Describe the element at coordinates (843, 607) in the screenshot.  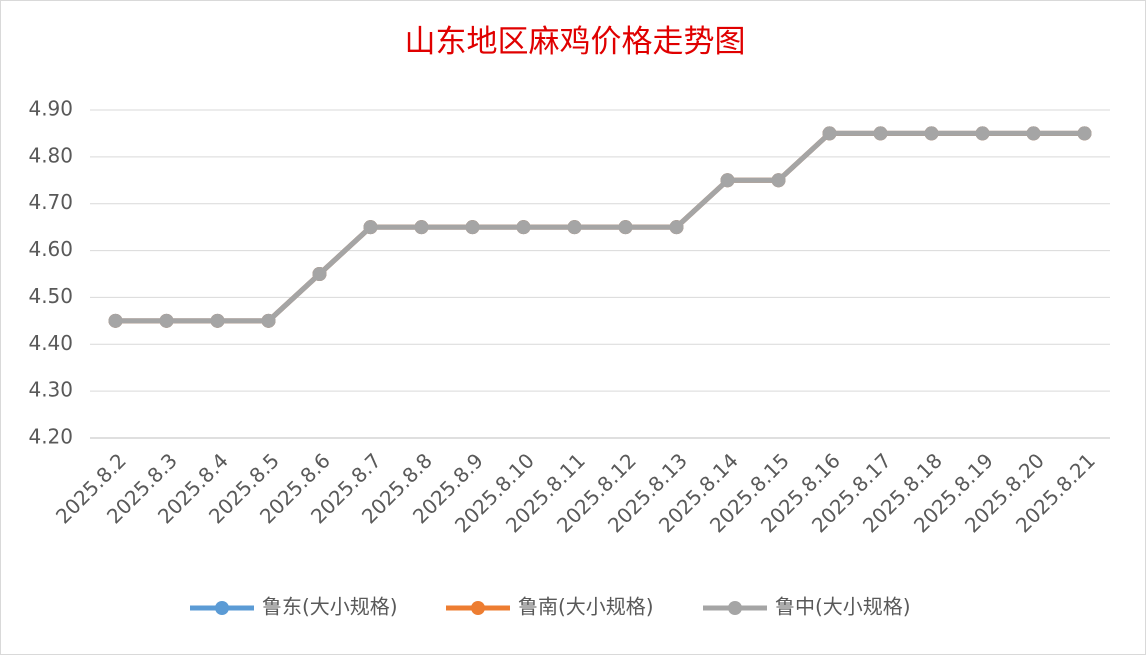
I see `legend-label: 鲁中(大小规格)` at that location.